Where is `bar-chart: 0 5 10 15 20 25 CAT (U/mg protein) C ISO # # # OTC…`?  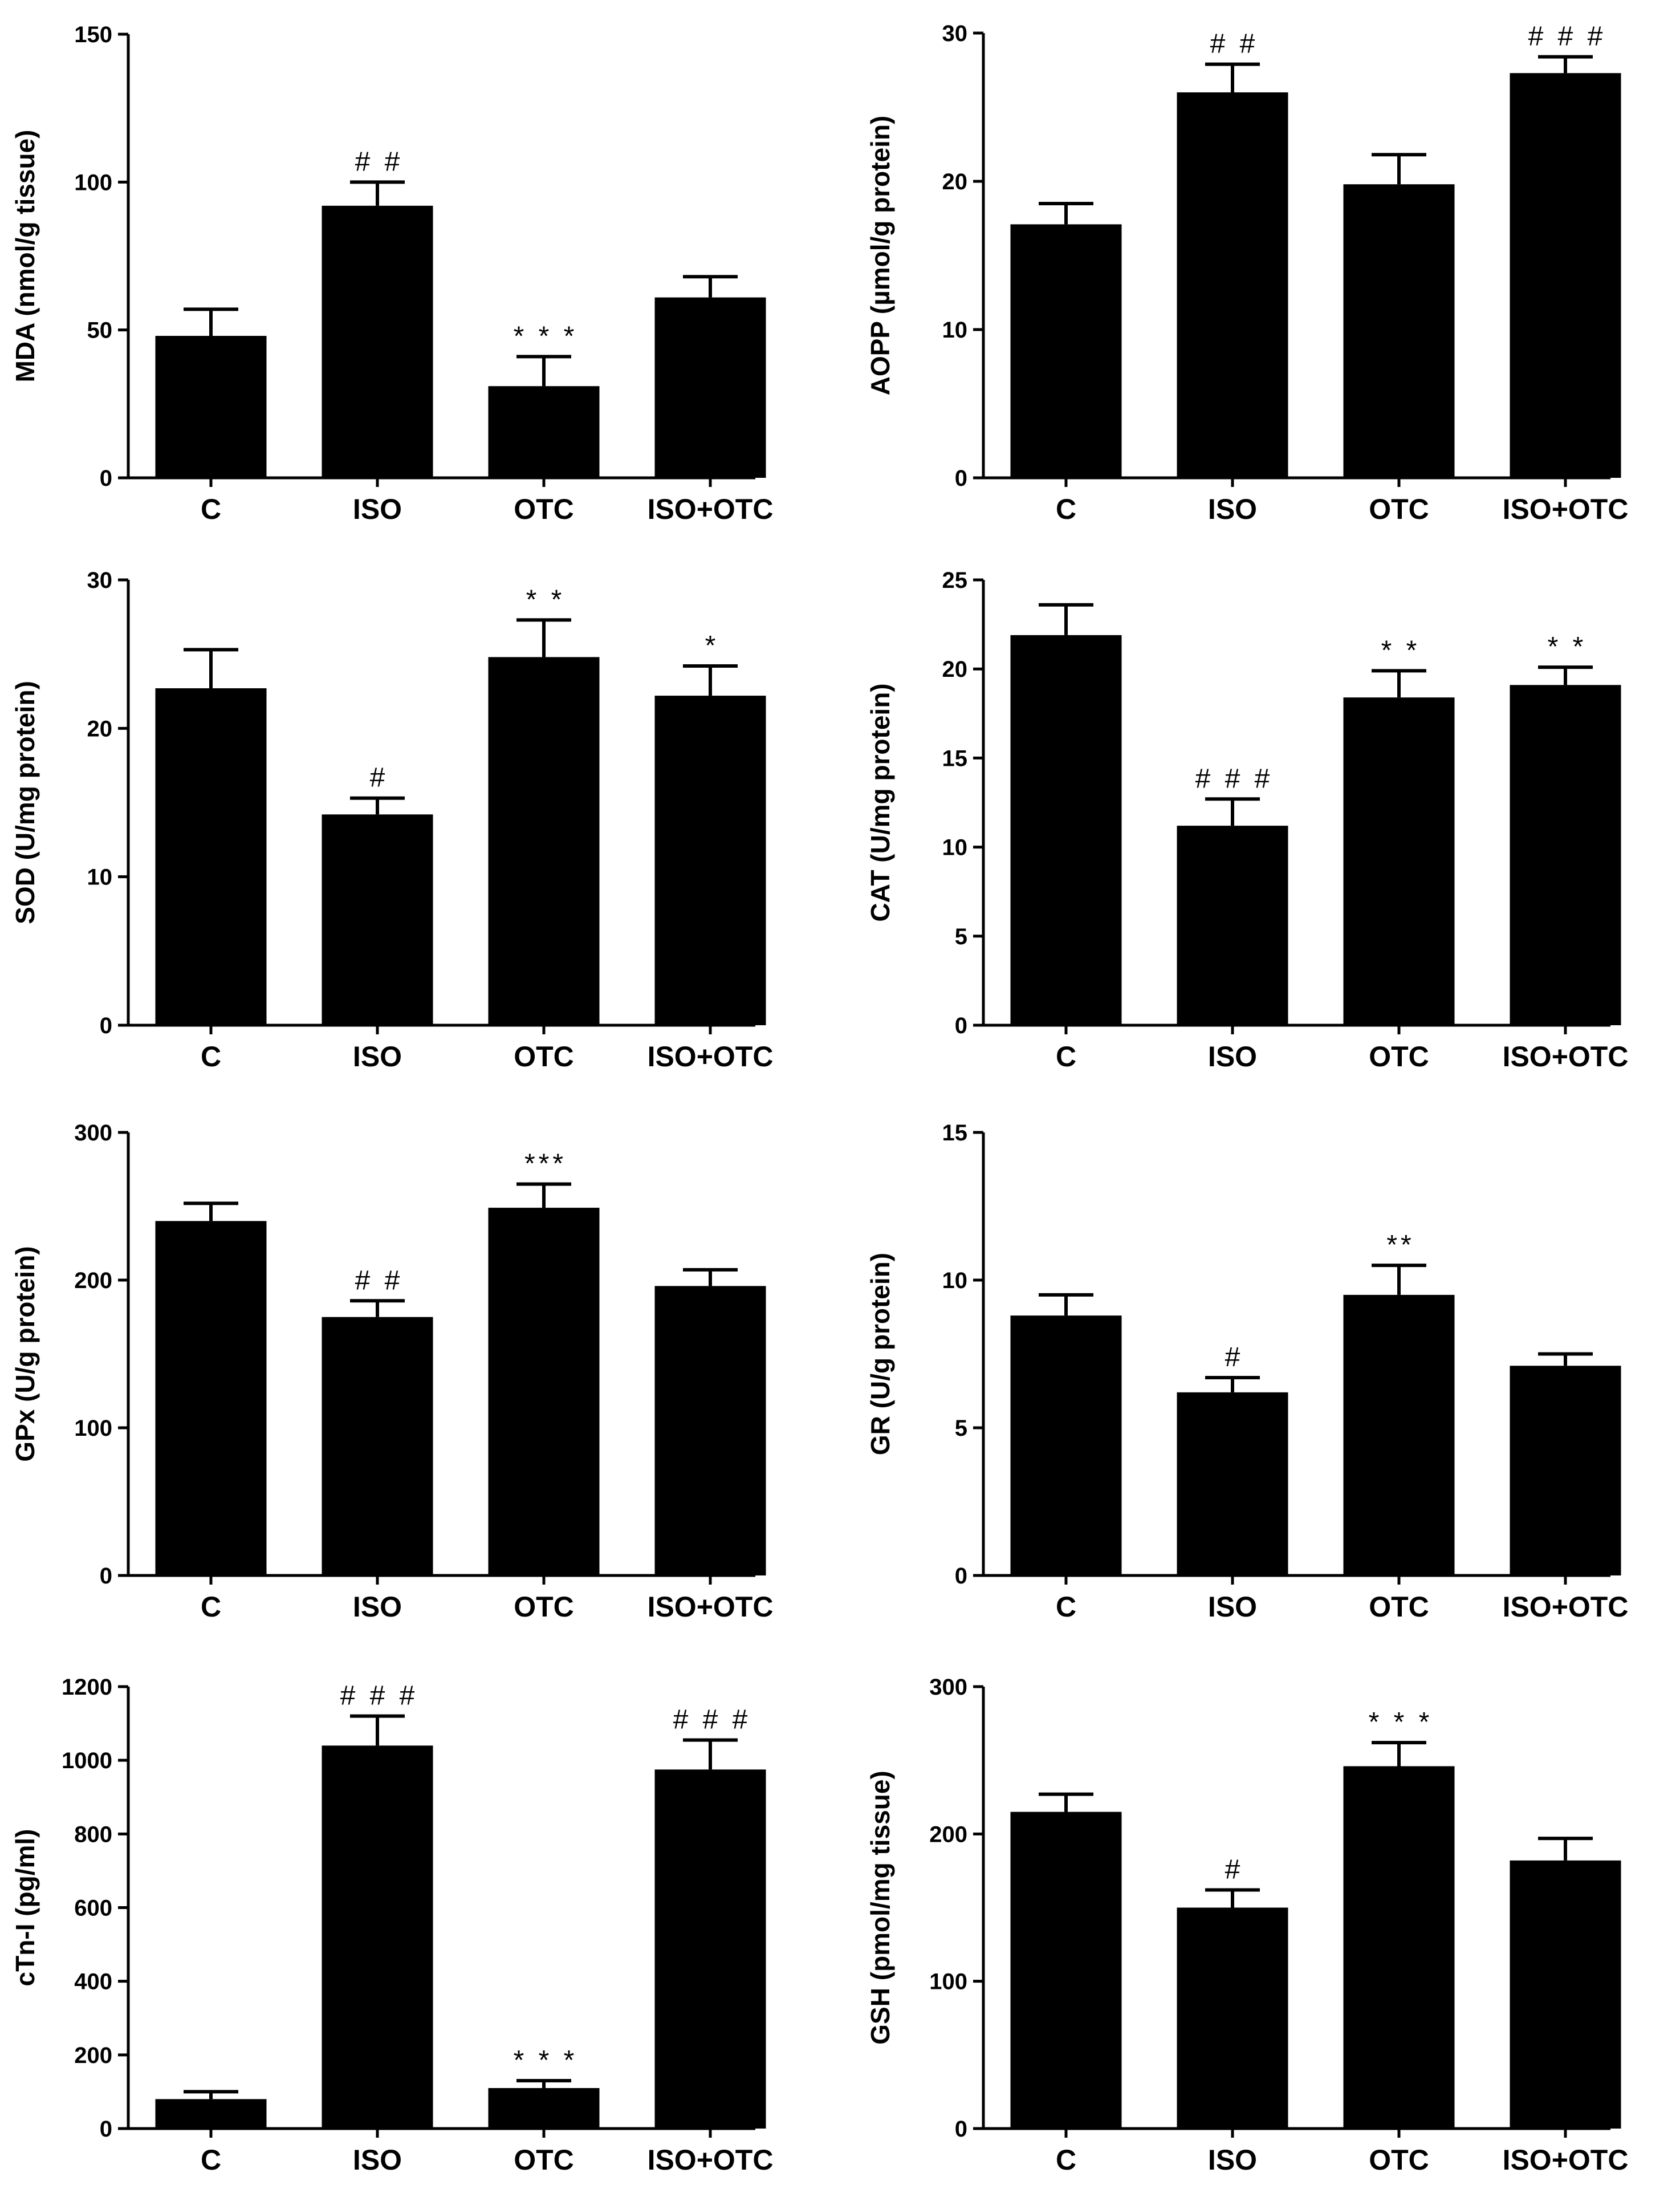
bar-chart: 0 5 10 15 20 25 CAT (U/mg protein) C ISO # # # OTC… is located at coordinates (1247, 820).